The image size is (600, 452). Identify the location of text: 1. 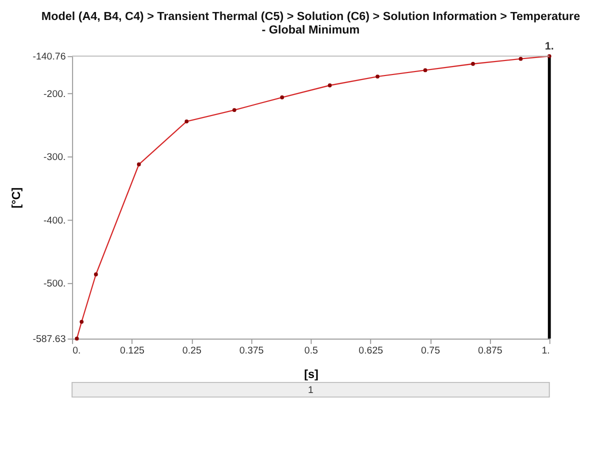
(311, 390).